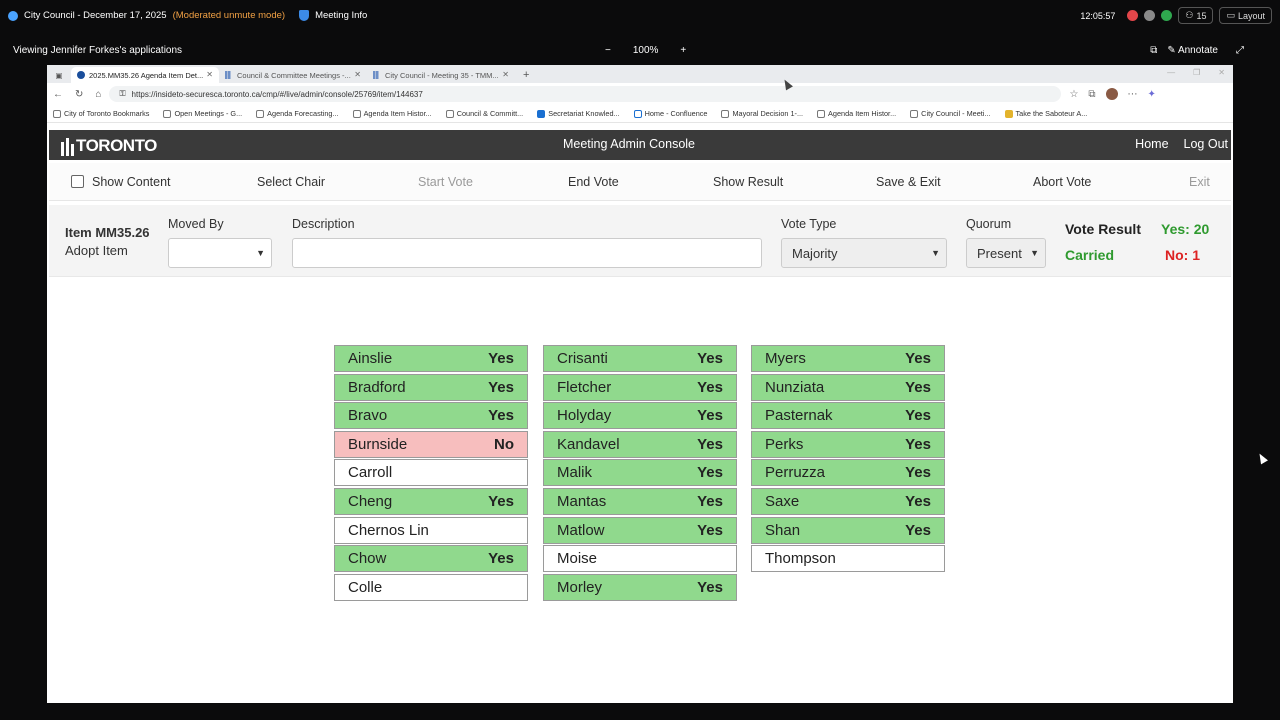 The height and width of the screenshot is (720, 1280). I want to click on layout-button: ▭ Layout, so click(1245, 15).